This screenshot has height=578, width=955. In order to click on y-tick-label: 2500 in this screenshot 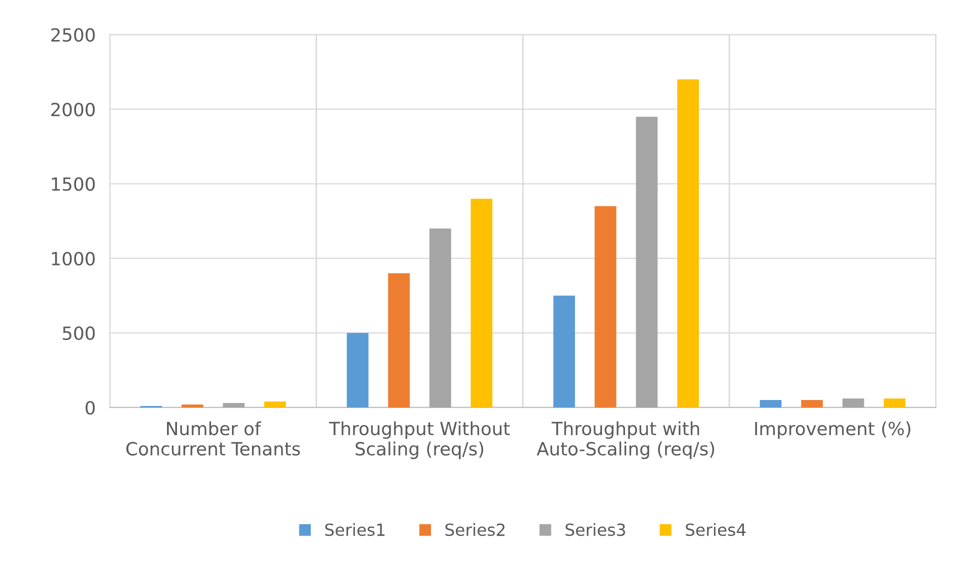, I will do `click(73, 35)`.